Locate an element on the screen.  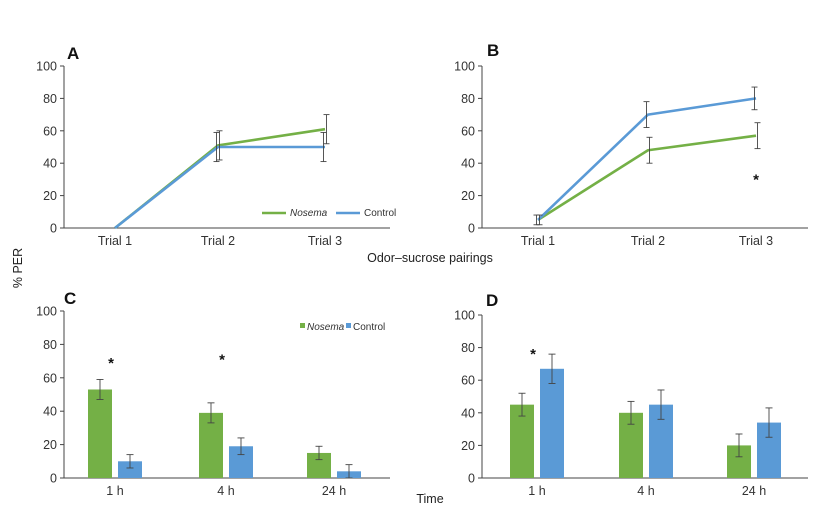
top-x-axis-title: Odor–sucrose pairings is located at coordinates (430, 258).